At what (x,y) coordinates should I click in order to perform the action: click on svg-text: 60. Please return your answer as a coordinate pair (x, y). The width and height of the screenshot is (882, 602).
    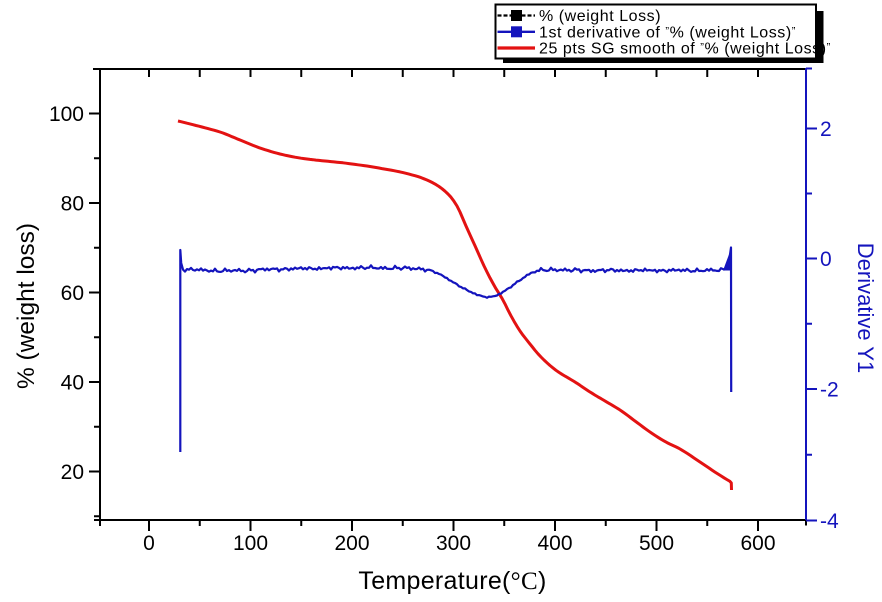
    Looking at the image, I should click on (72, 293).